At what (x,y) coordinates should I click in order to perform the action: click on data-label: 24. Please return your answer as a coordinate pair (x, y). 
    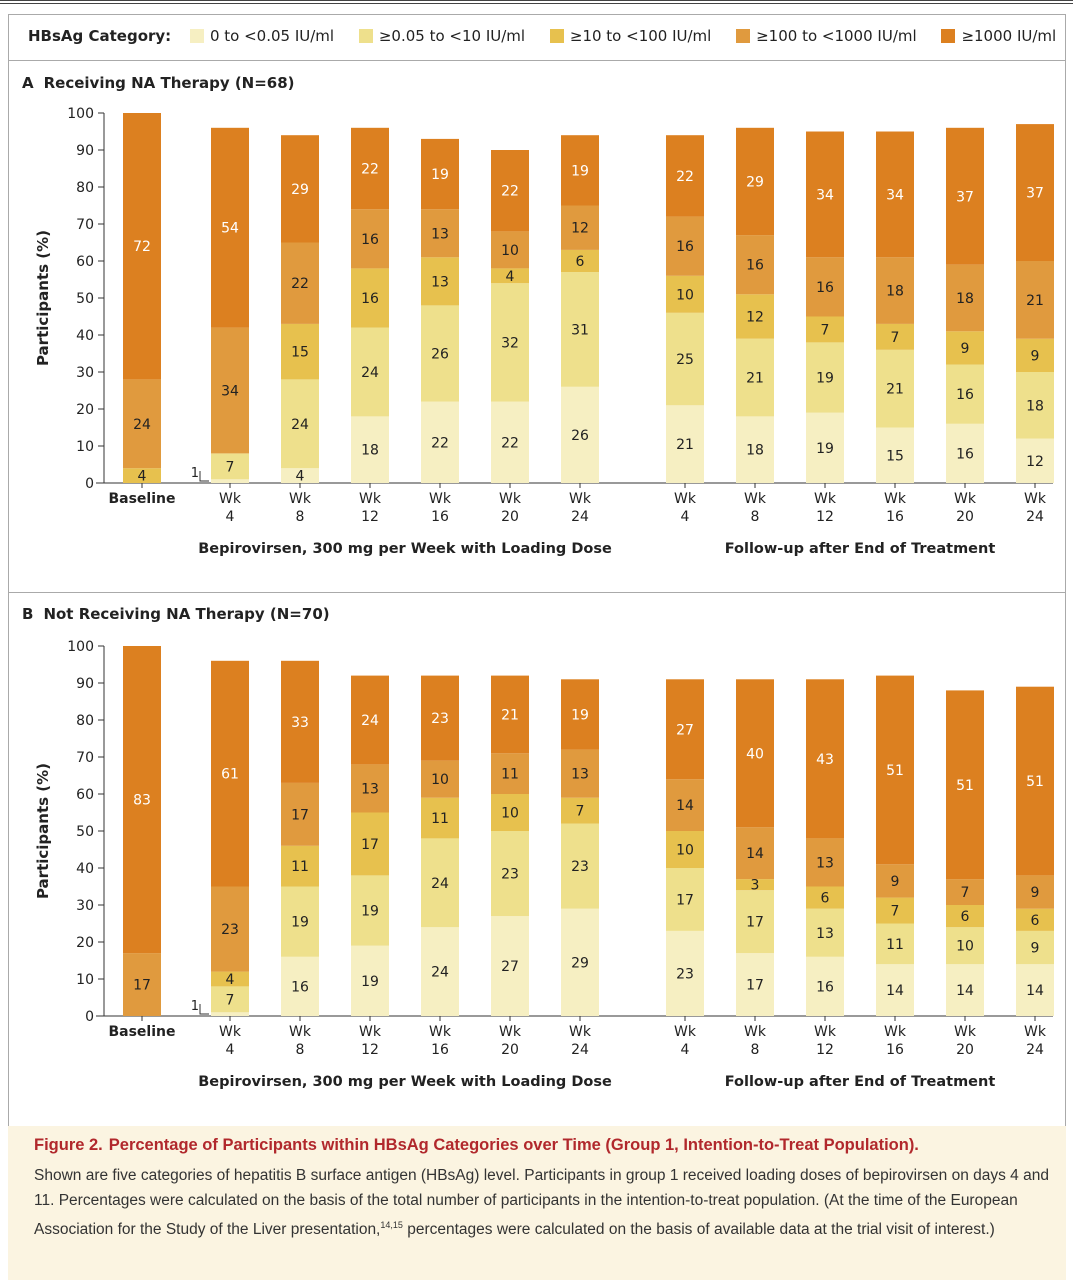
    Looking at the image, I should click on (370, 721).